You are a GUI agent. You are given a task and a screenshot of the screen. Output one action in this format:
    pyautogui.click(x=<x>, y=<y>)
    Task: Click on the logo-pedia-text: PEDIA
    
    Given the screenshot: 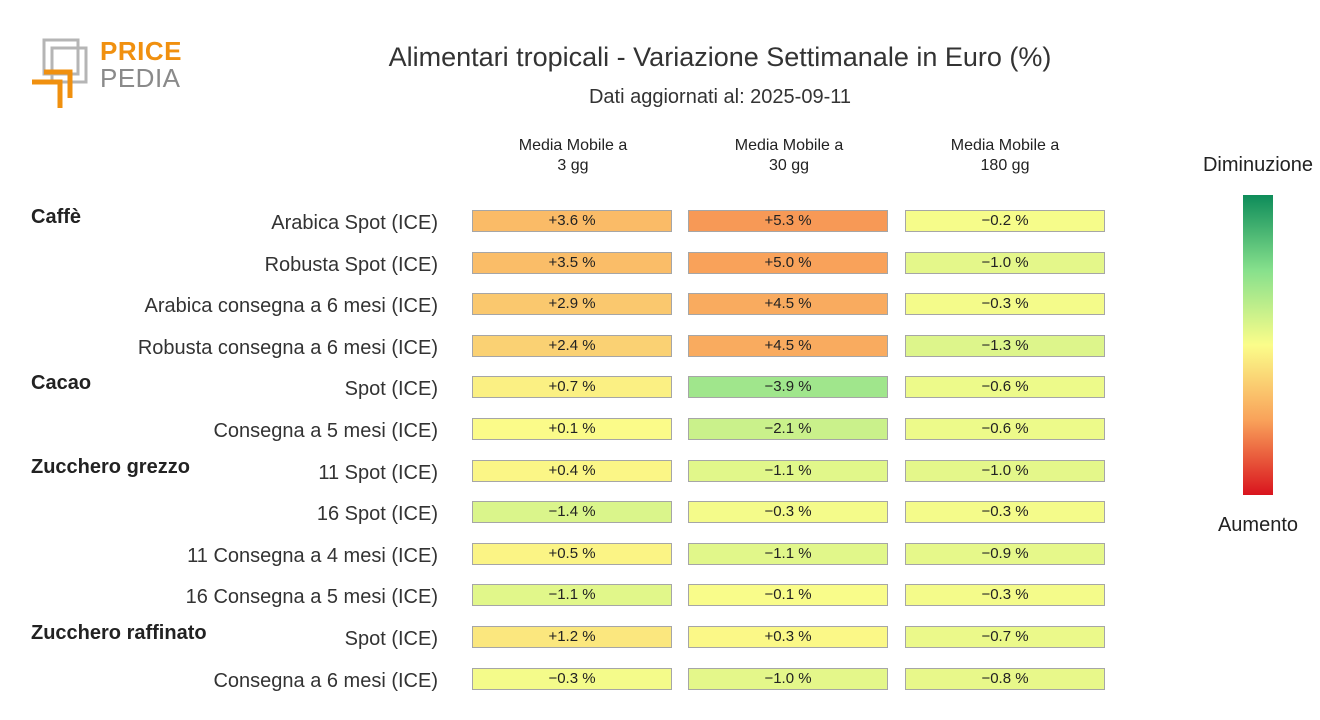 What is the action you would take?
    pyautogui.click(x=140, y=78)
    